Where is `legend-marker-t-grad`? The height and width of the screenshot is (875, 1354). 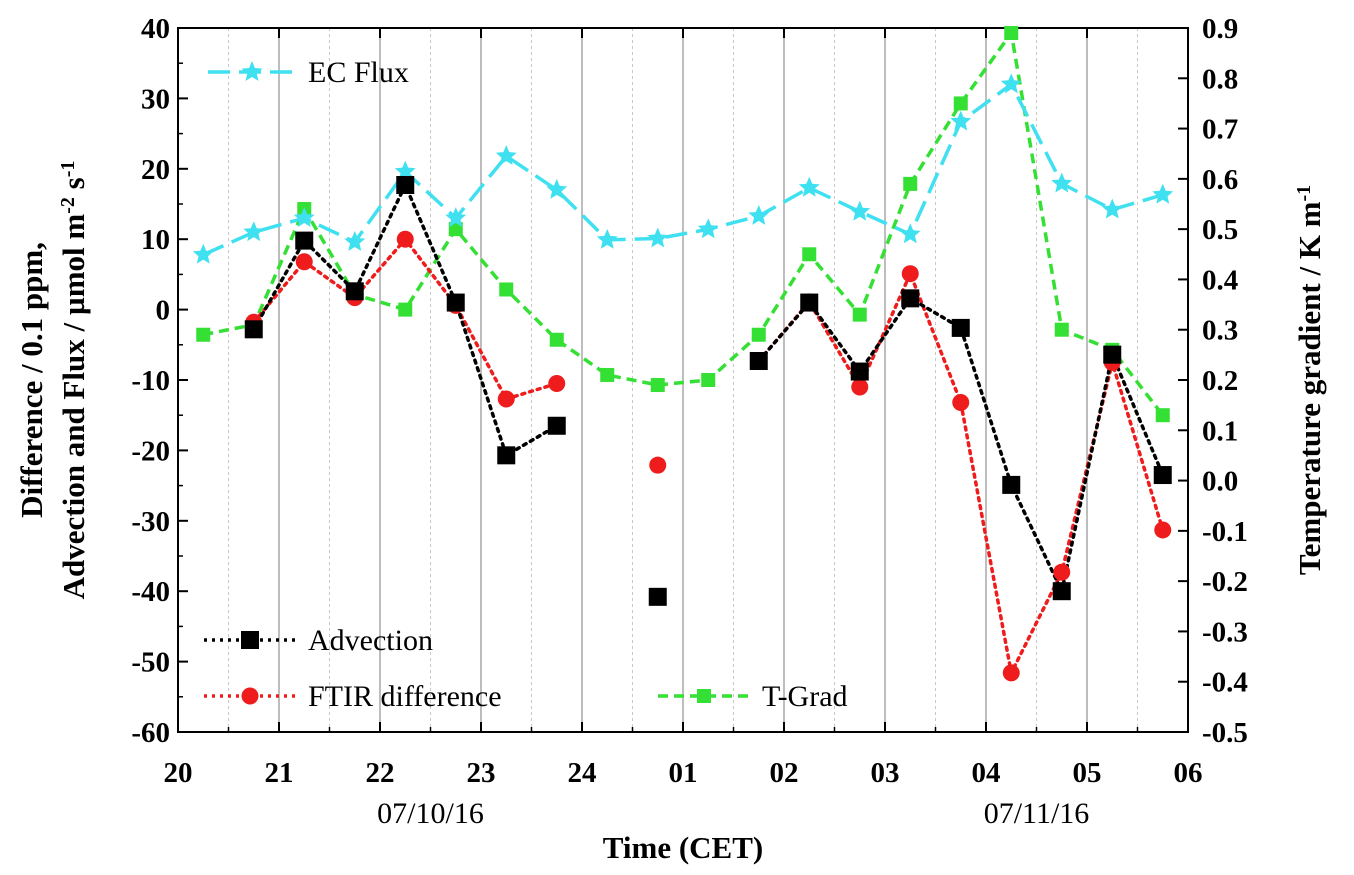
legend-marker-t-grad is located at coordinates (704, 696).